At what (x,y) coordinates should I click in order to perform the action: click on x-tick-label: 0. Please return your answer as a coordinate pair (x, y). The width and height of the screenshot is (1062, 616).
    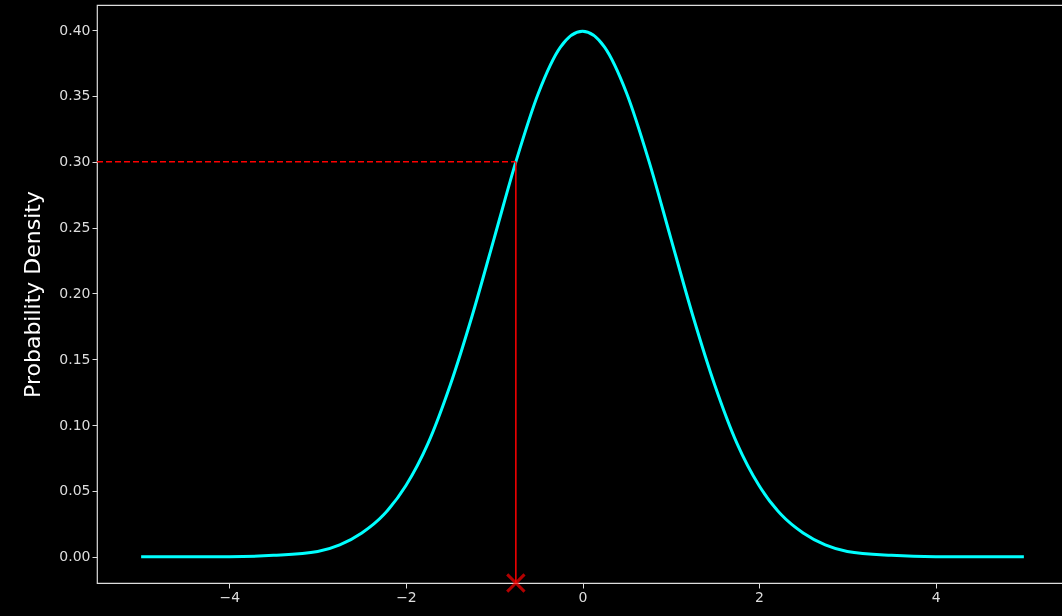
    Looking at the image, I should click on (583, 596).